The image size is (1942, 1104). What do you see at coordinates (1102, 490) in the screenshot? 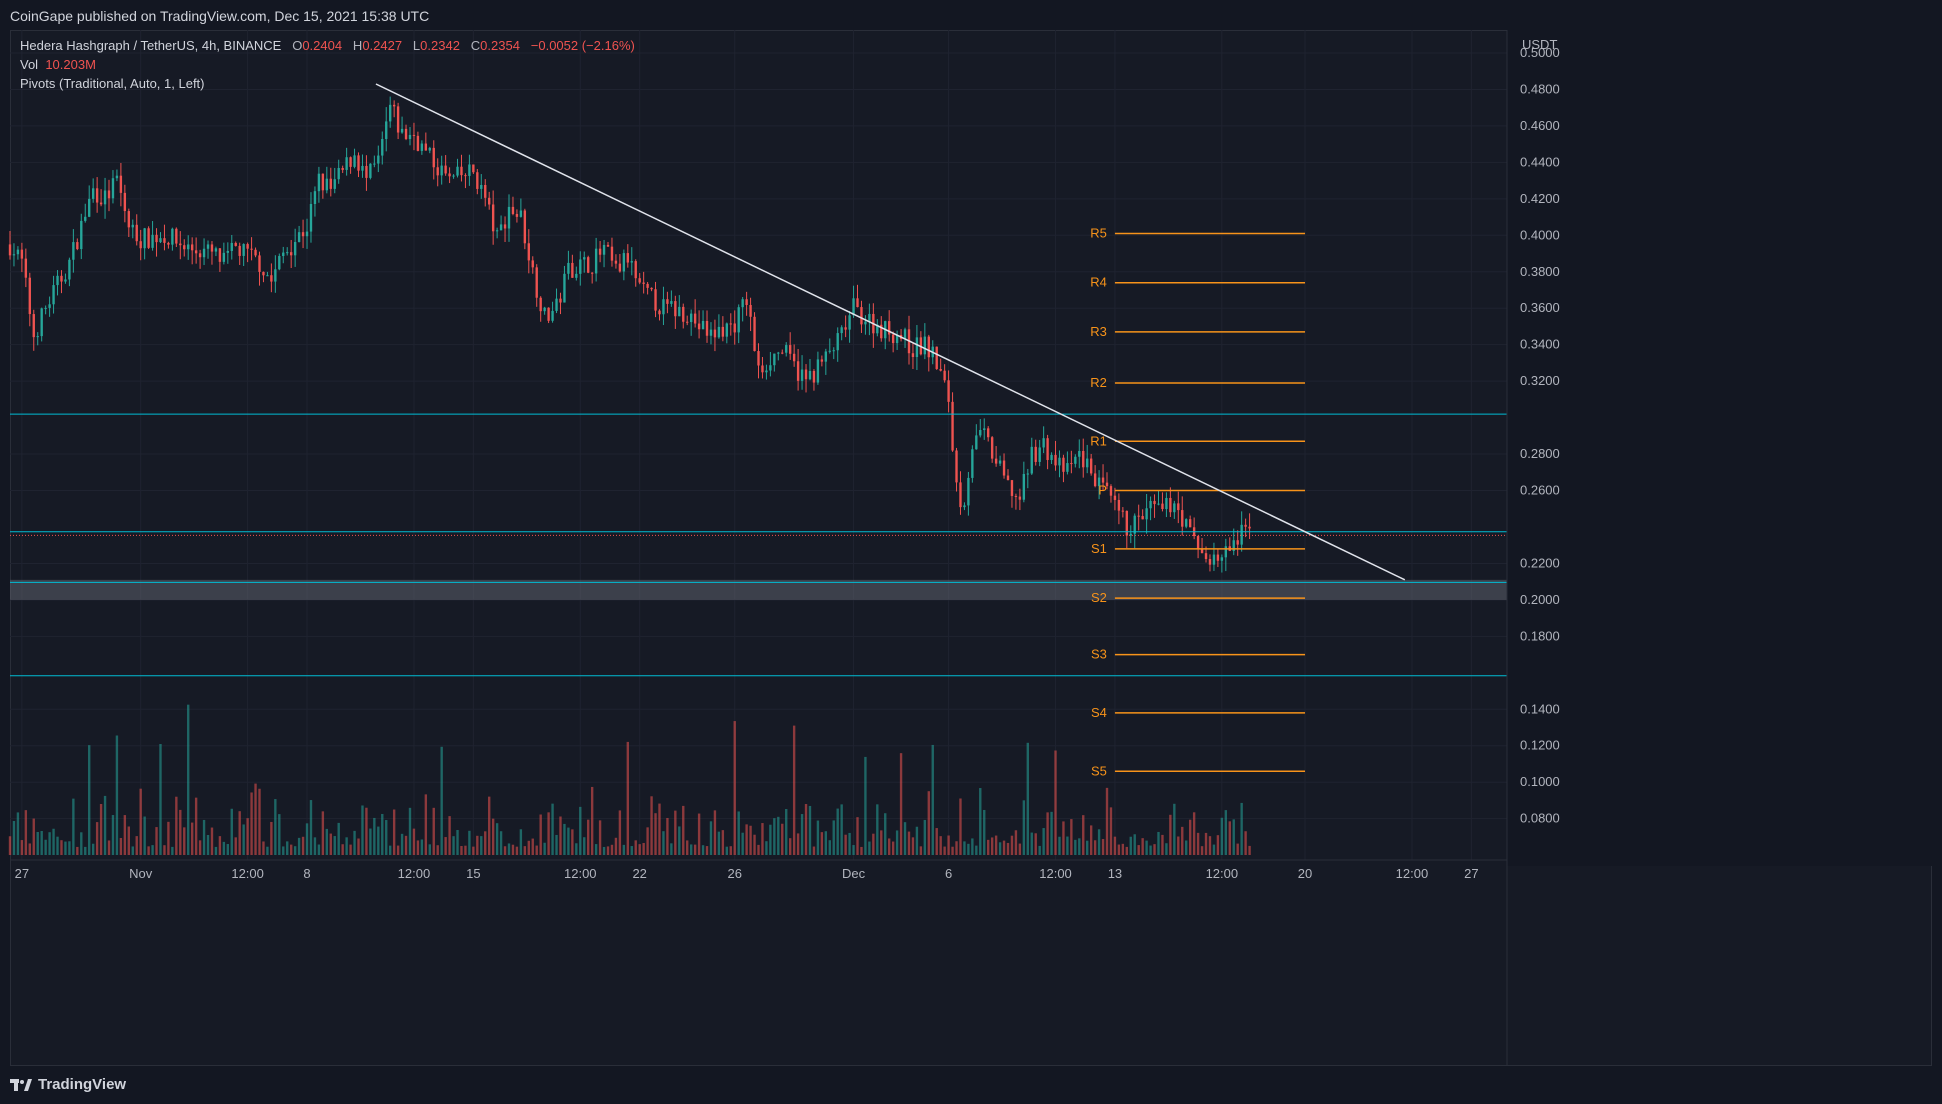
I see `pivot-label: P` at bounding box center [1102, 490].